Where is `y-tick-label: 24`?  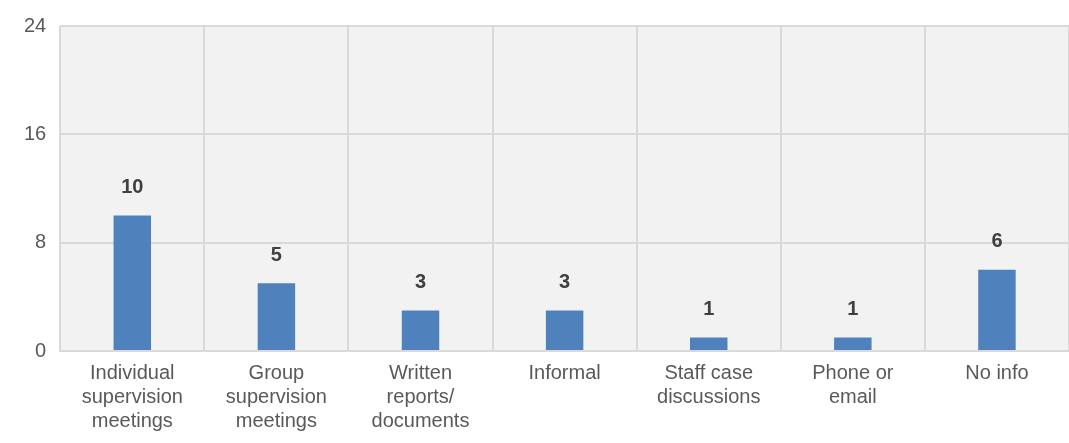
y-tick-label: 24 is located at coordinates (35, 24).